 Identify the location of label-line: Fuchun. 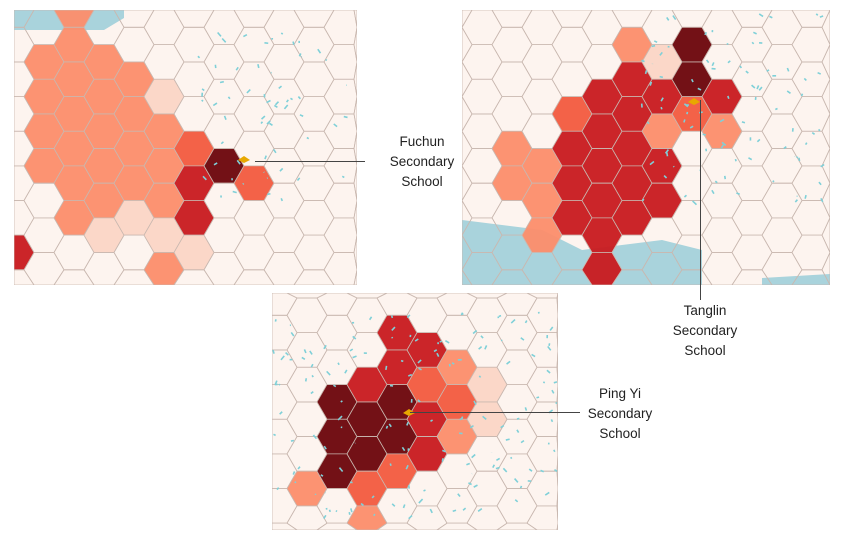
(422, 141).